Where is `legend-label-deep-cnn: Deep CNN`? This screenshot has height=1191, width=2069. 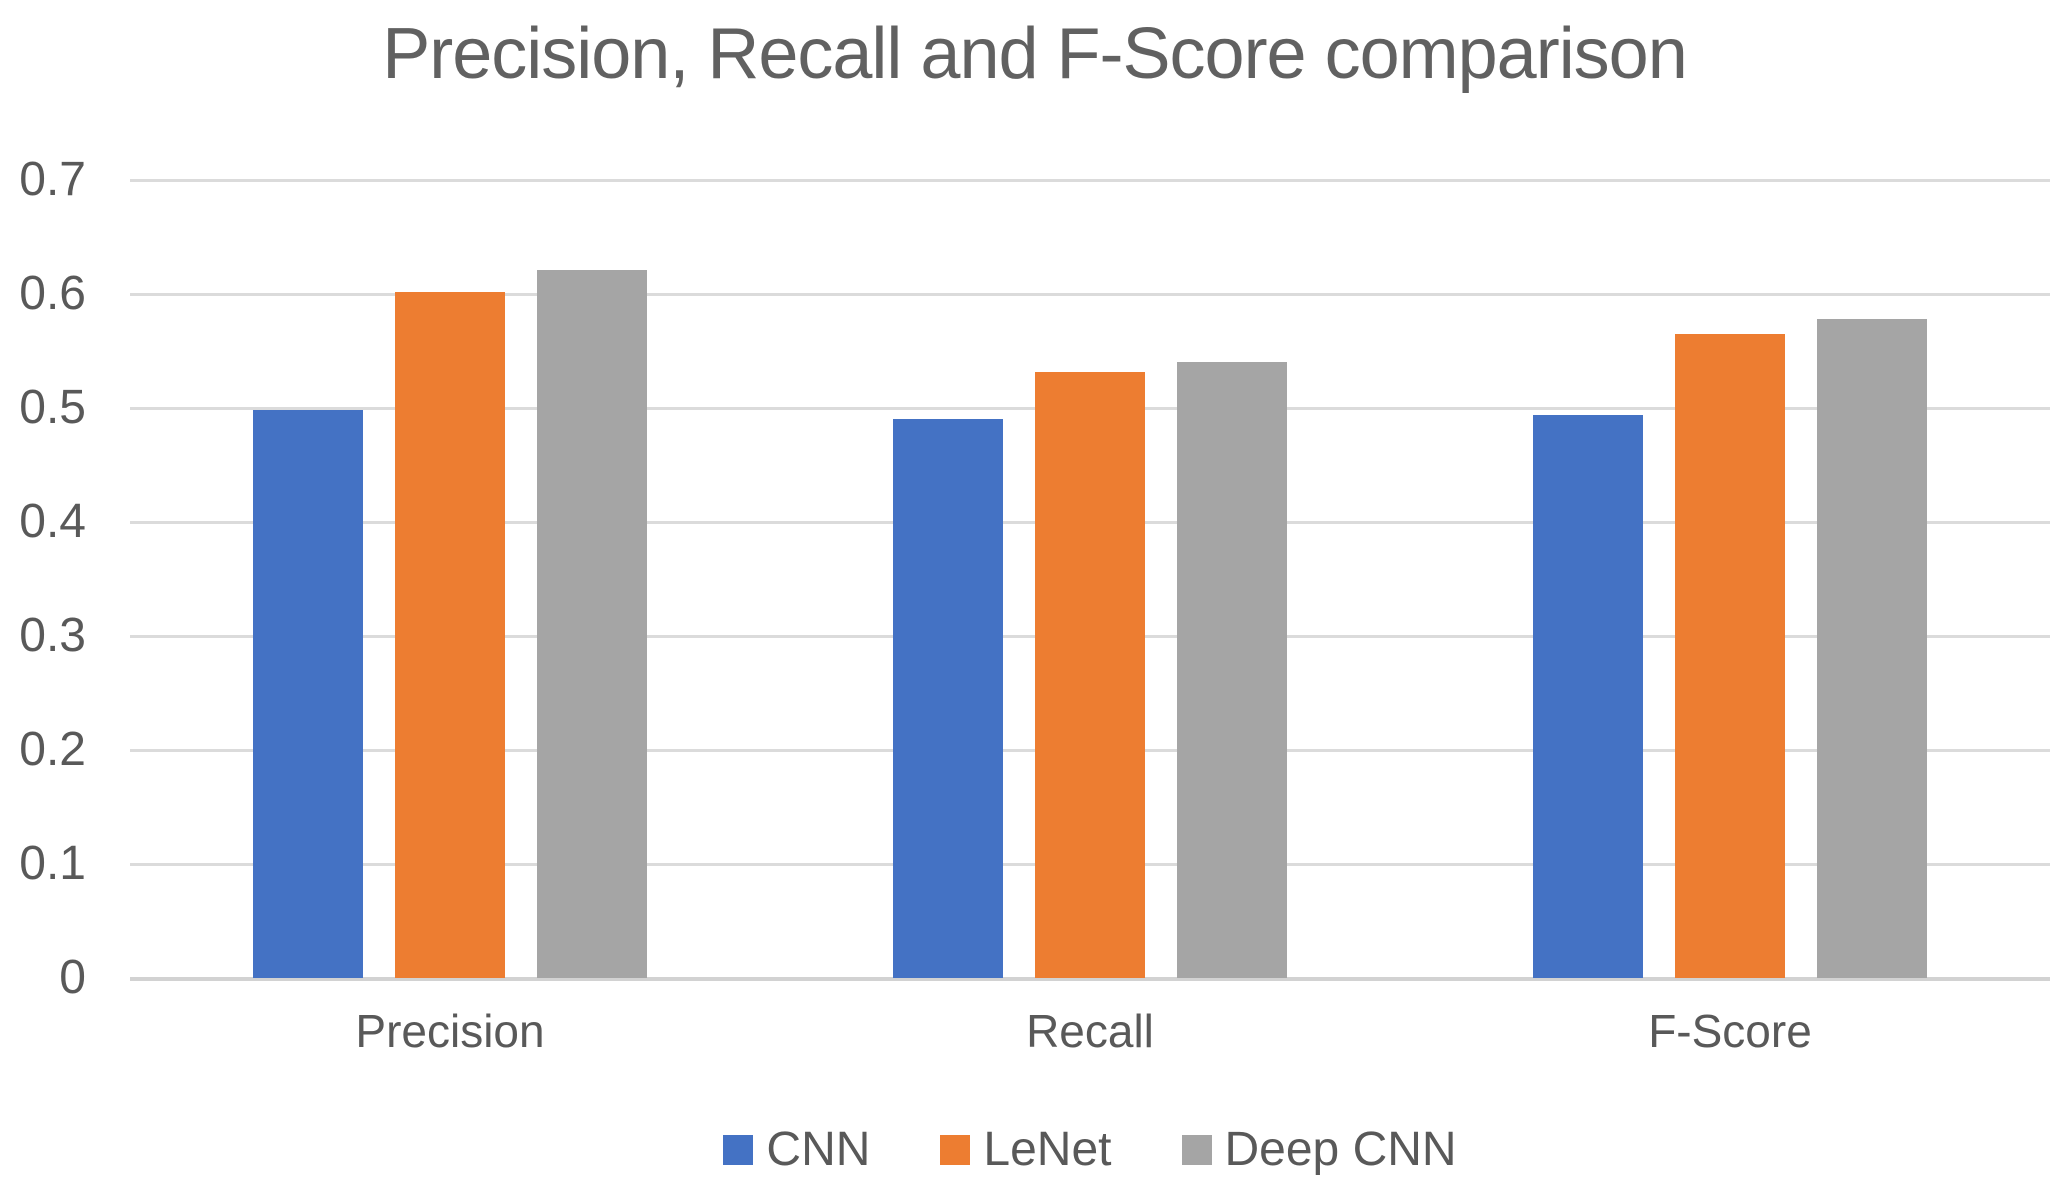 legend-label-deep-cnn: Deep CNN is located at coordinates (1340, 1149).